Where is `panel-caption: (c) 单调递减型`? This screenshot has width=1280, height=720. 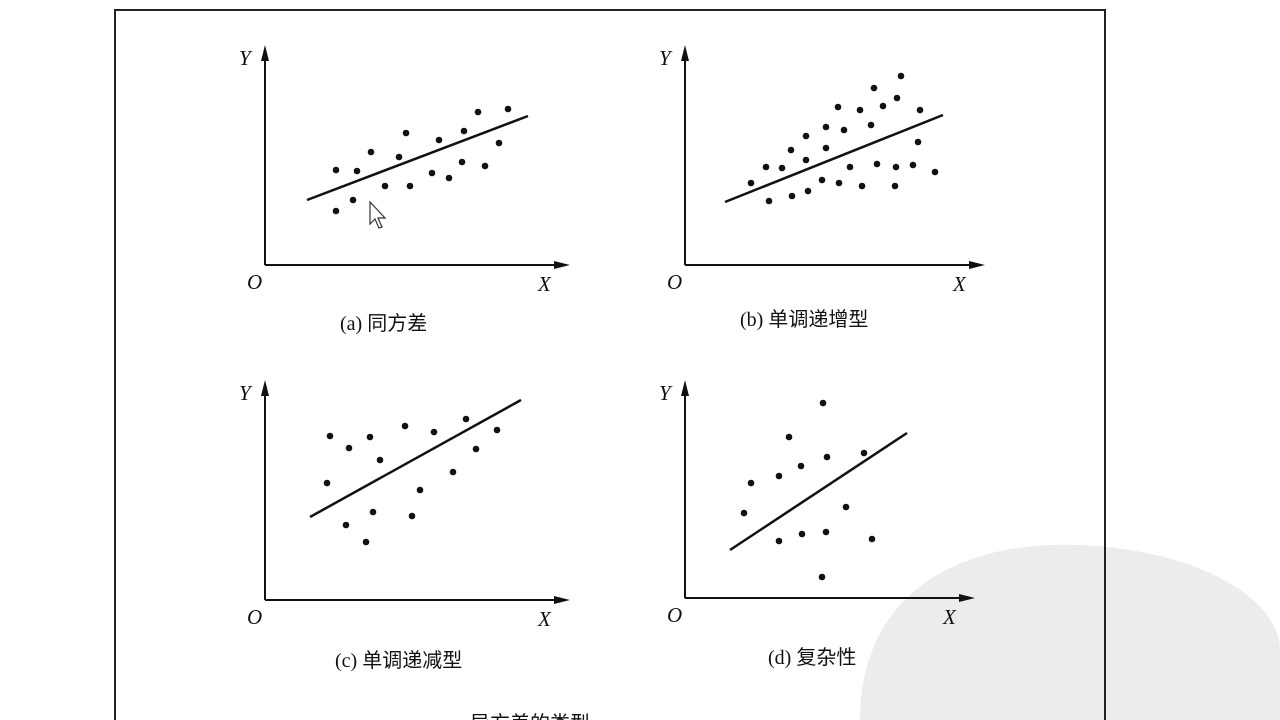 panel-caption: (c) 单调递减型 is located at coordinates (398, 660).